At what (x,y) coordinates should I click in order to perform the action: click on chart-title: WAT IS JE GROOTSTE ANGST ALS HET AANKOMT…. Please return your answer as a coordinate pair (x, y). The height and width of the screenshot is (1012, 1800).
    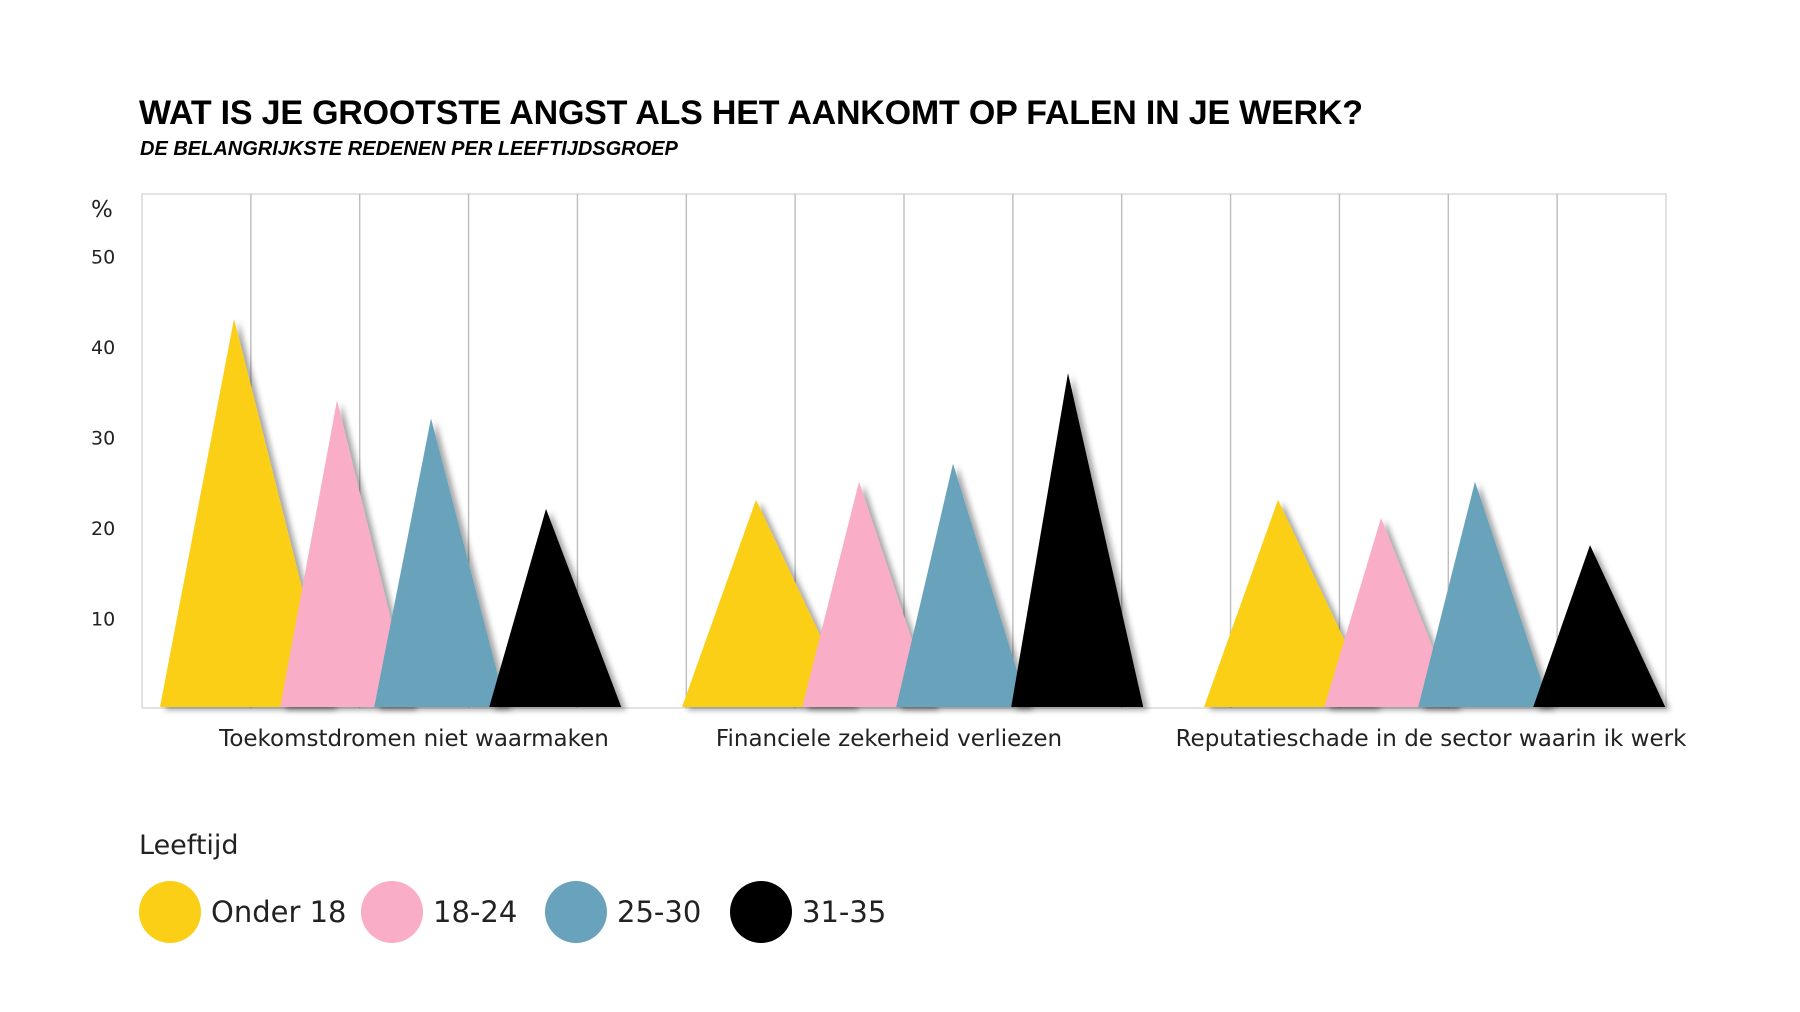
    Looking at the image, I should click on (751, 113).